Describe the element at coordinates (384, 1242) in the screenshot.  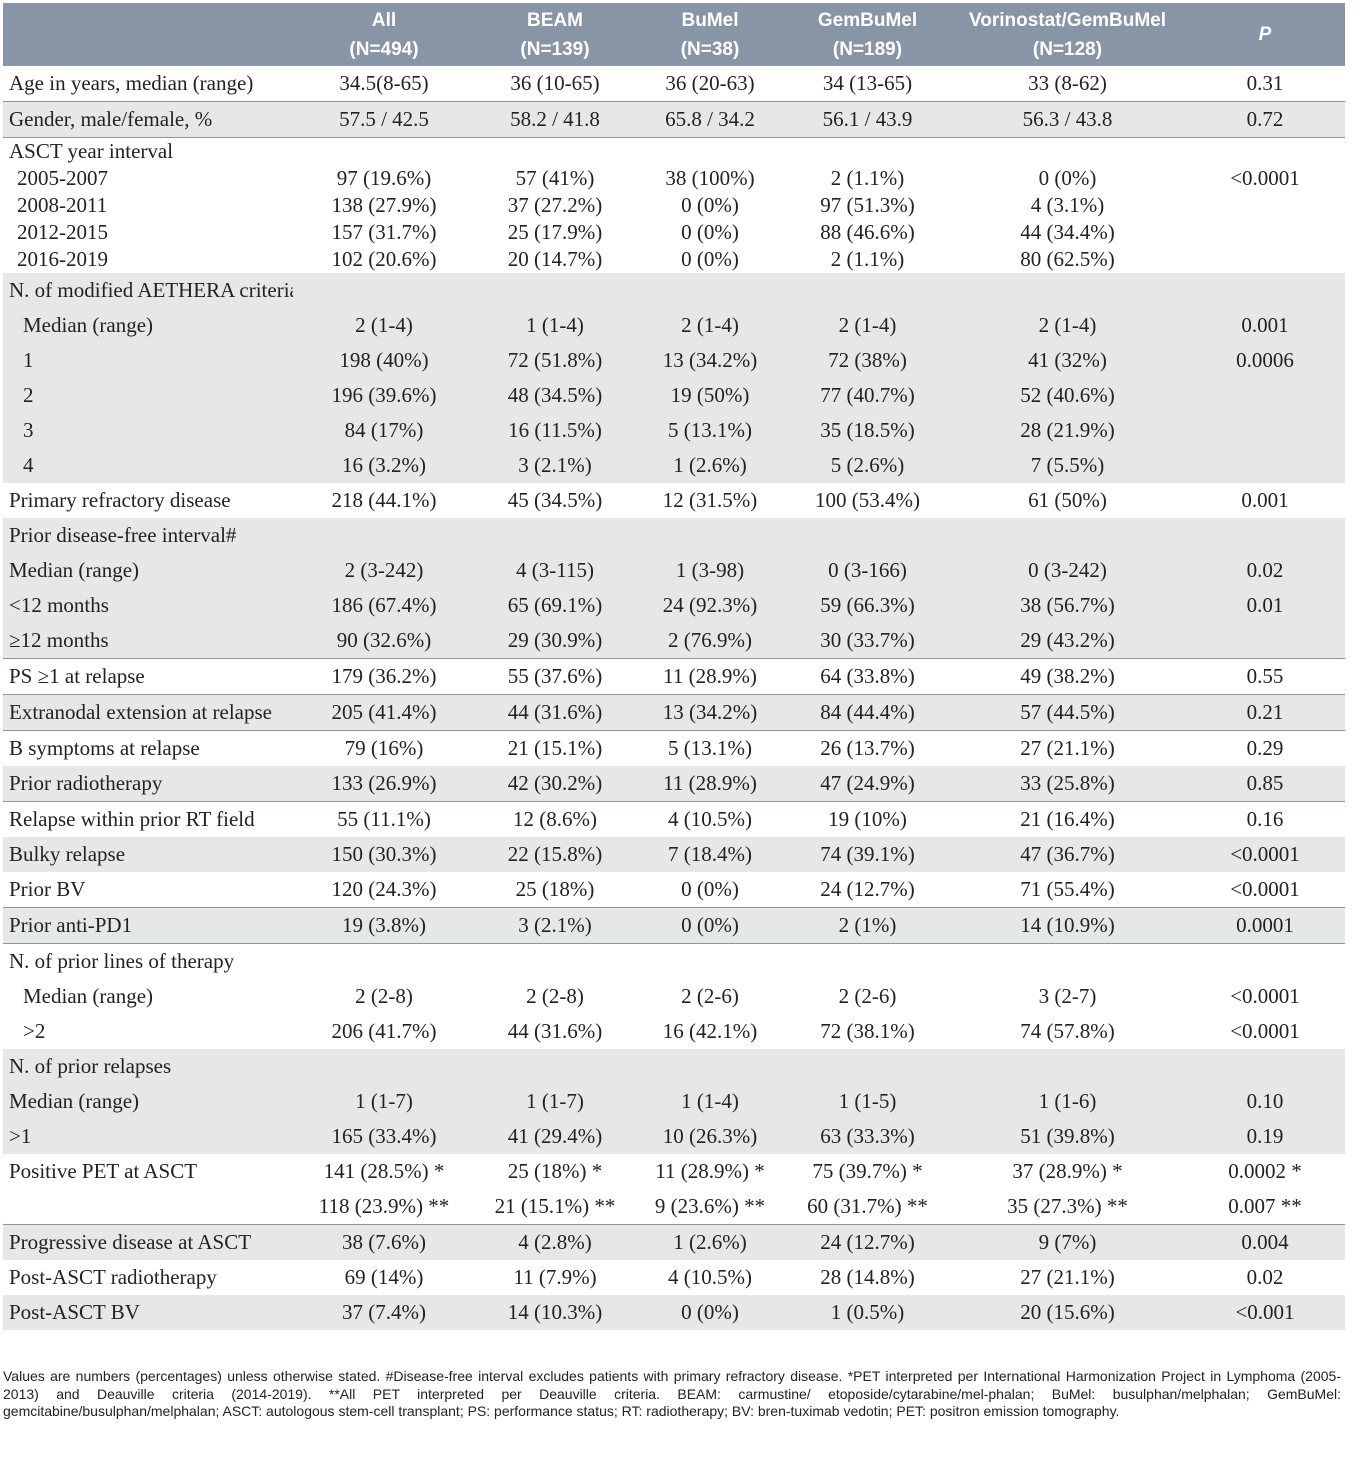
I see `row-cell: 38 (7.6%)` at that location.